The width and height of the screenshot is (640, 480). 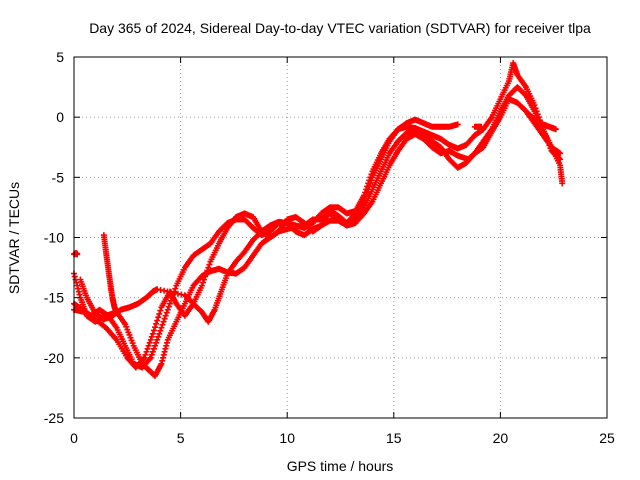 What do you see at coordinates (60, 57) in the screenshot?
I see `y-tick-label: 5` at bounding box center [60, 57].